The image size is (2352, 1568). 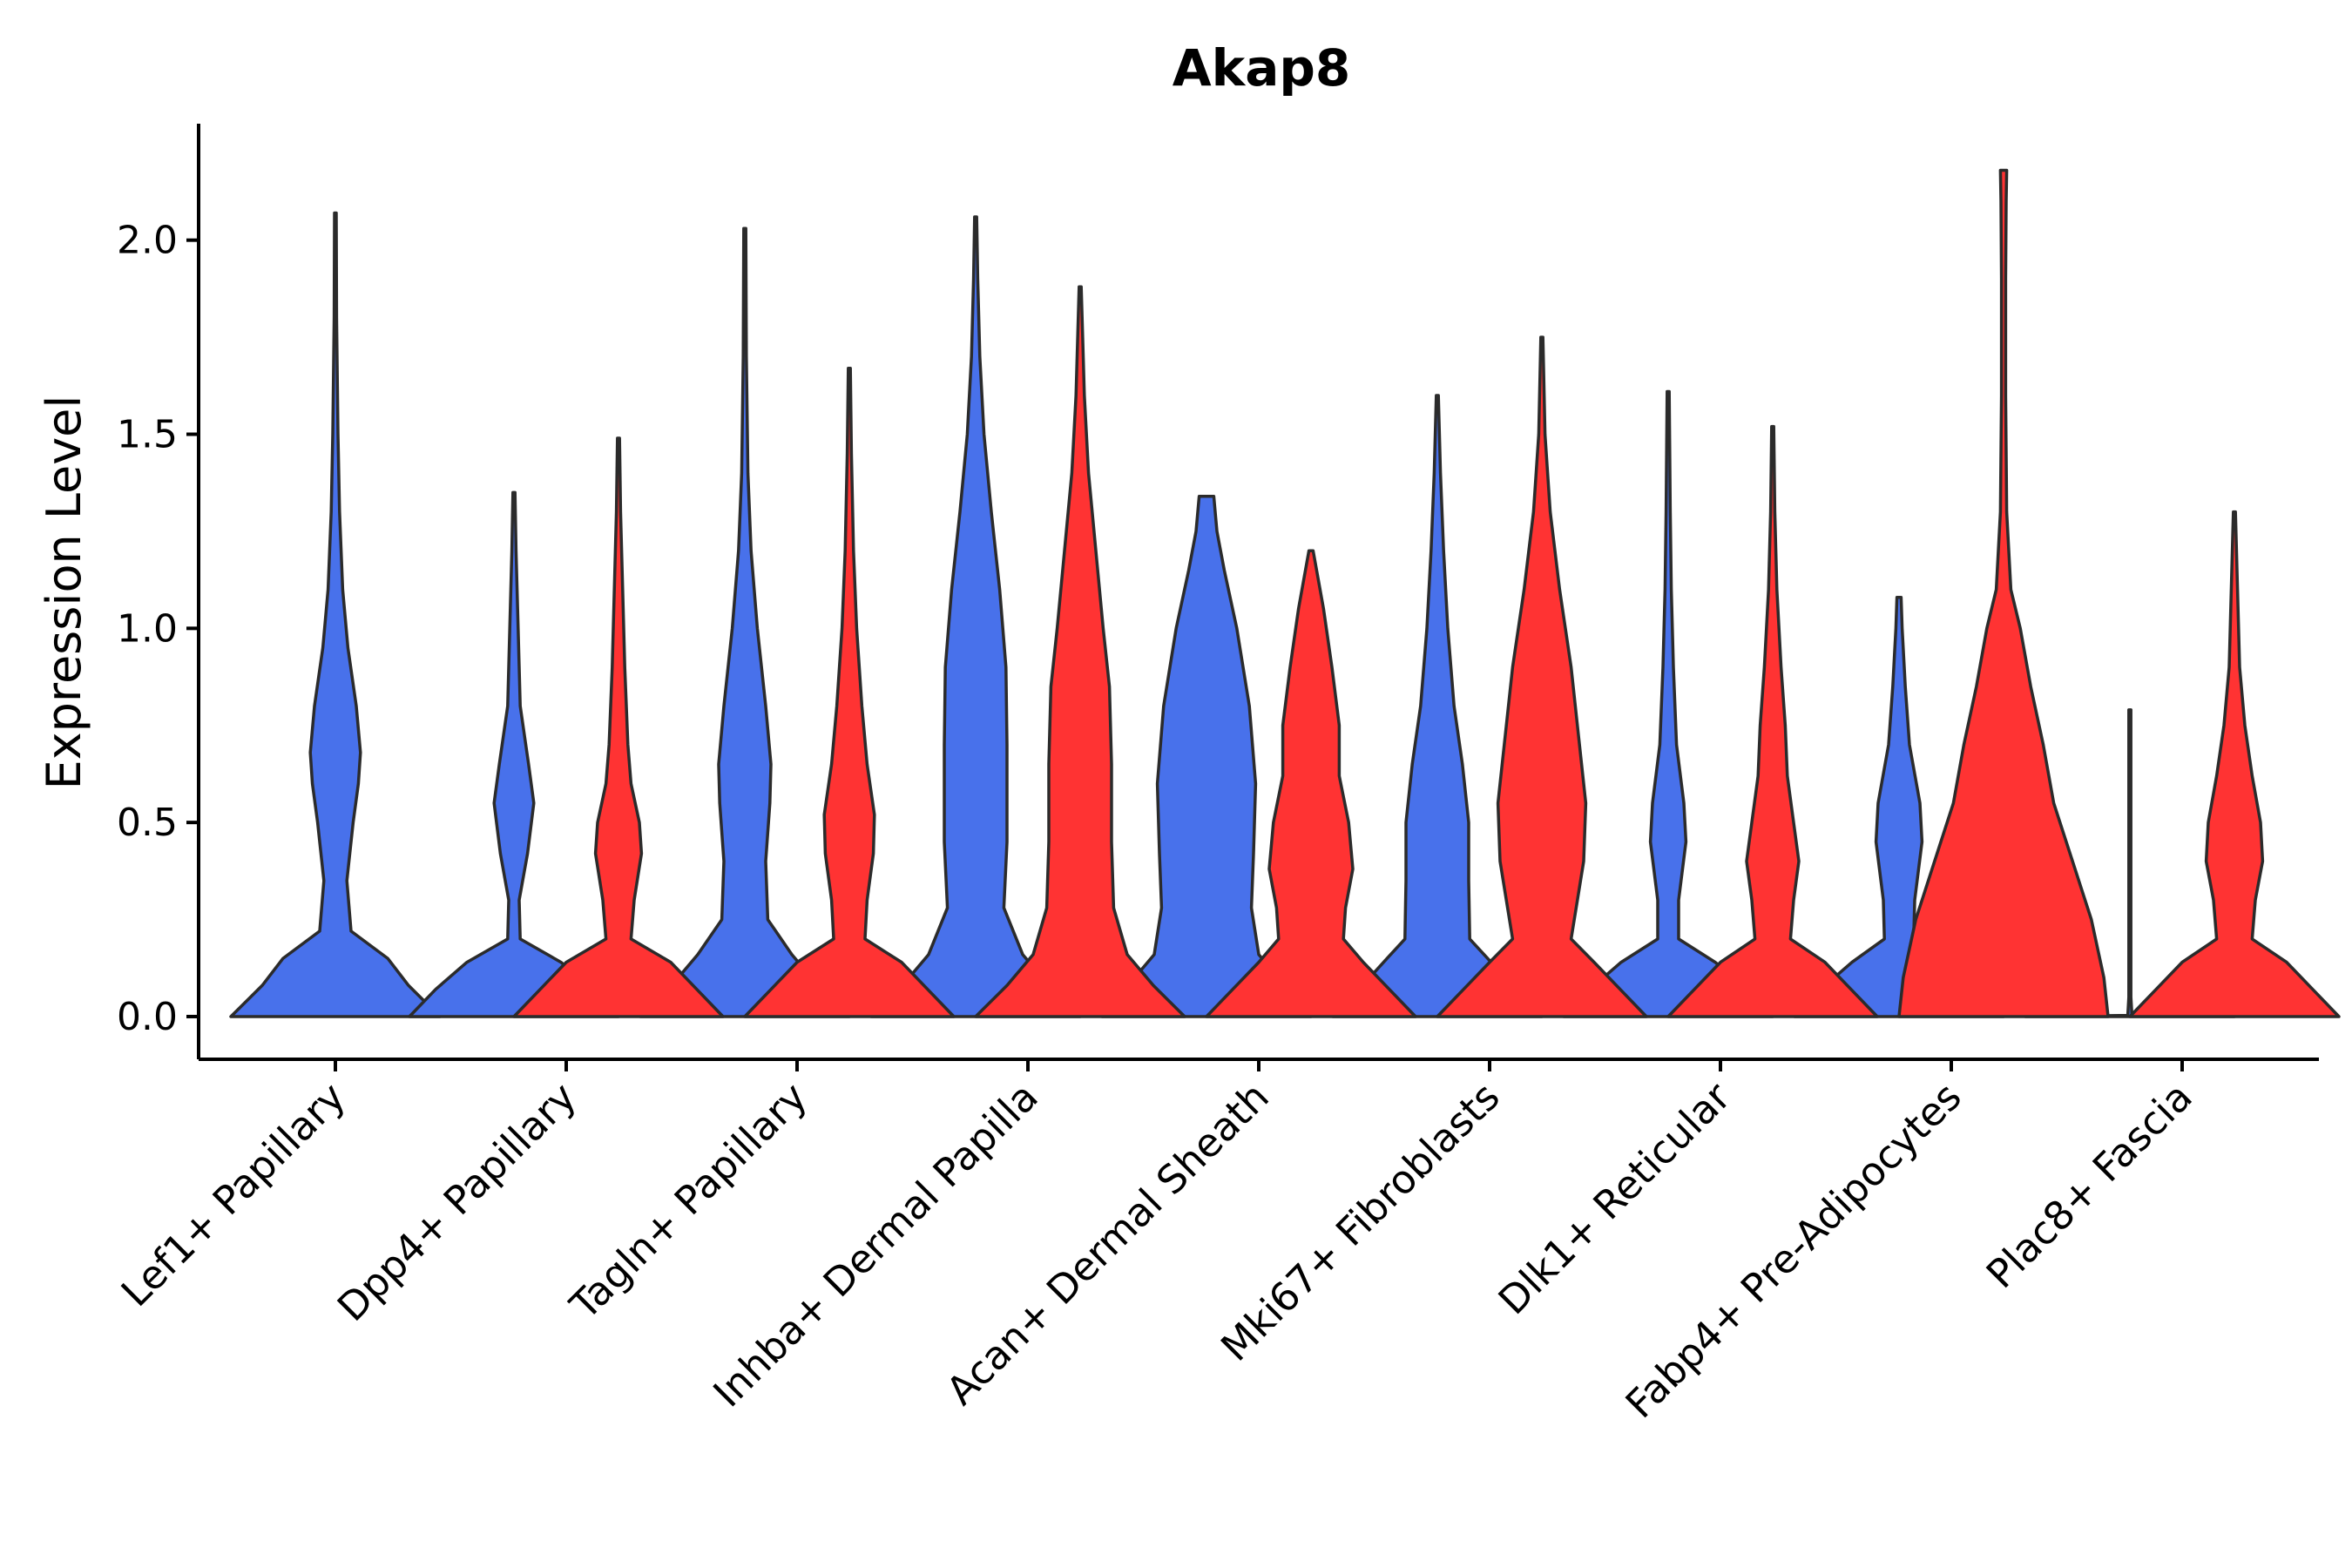 I want to click on y-tick-label: 1.5, so click(x=147, y=435).